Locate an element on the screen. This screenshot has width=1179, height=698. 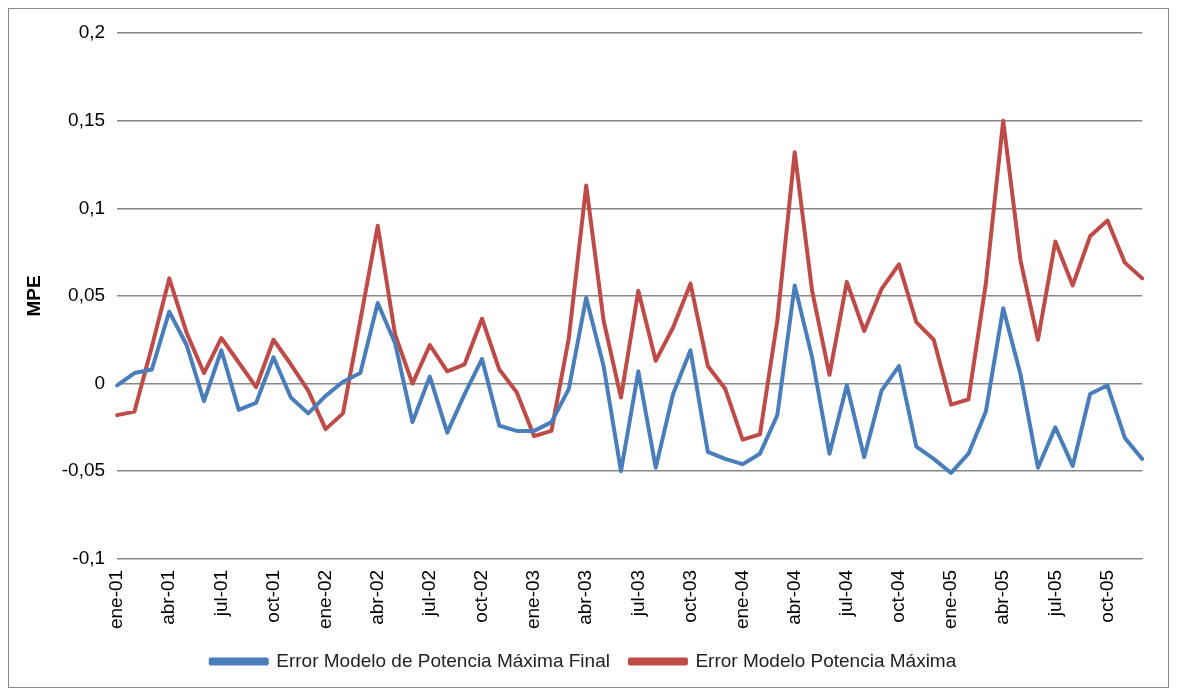
x-tick-label: abr-03 is located at coordinates (585, 597).